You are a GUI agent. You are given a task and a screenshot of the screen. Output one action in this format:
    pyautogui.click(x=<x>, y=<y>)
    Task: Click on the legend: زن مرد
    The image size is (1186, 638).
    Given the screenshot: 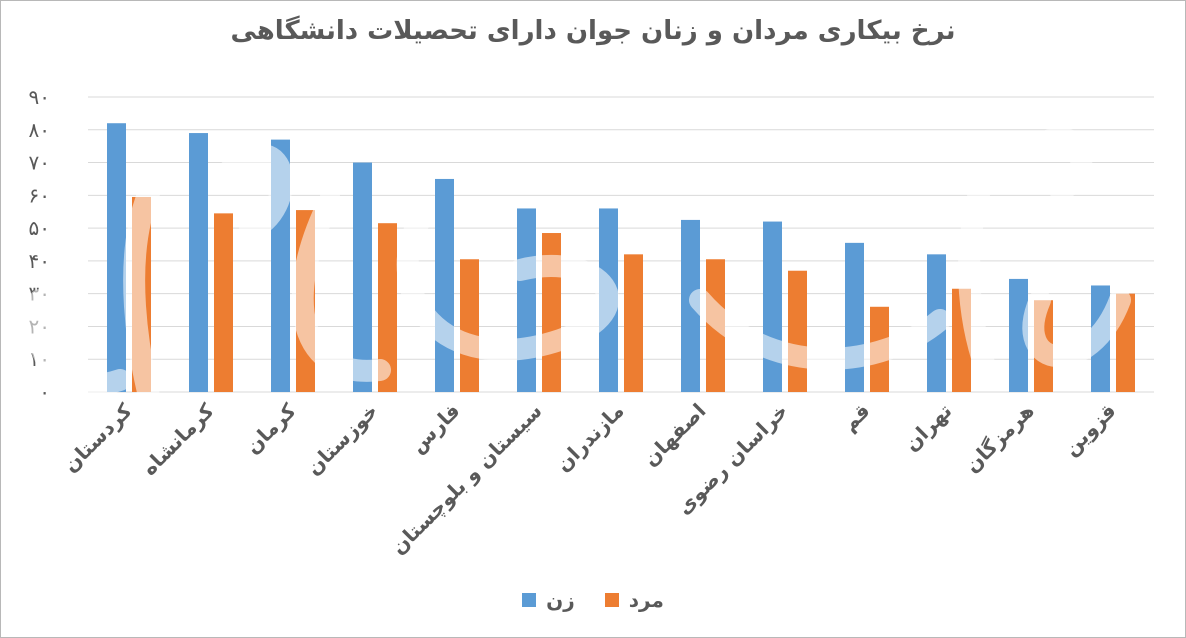 What is the action you would take?
    pyautogui.click(x=593, y=600)
    